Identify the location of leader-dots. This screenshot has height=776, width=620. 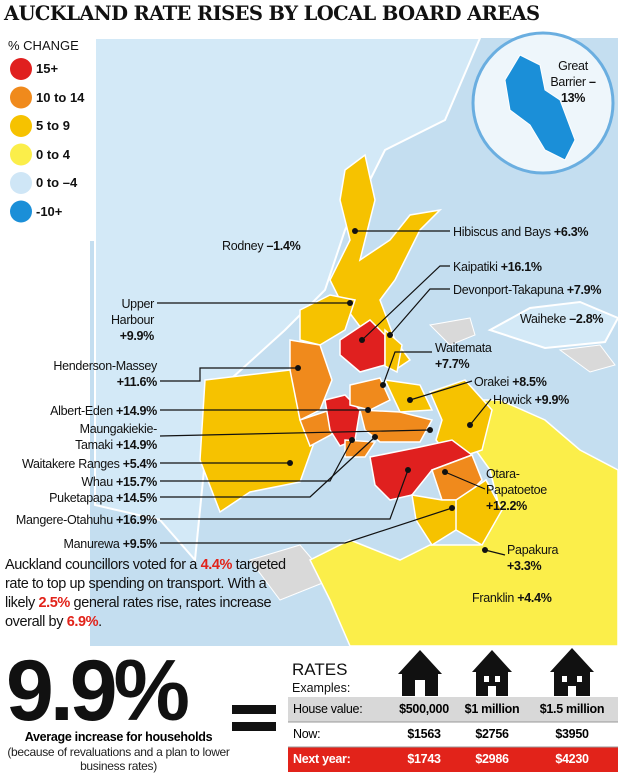
(387, 390).